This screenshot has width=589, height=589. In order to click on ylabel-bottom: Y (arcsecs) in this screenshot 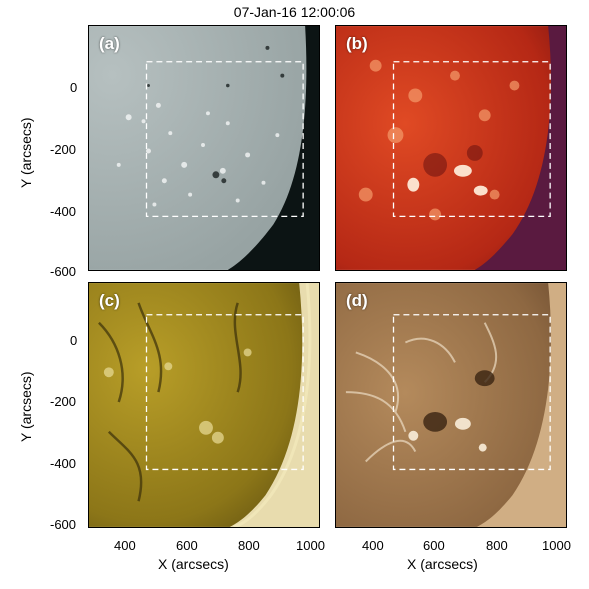, I will do `click(26, 406)`.